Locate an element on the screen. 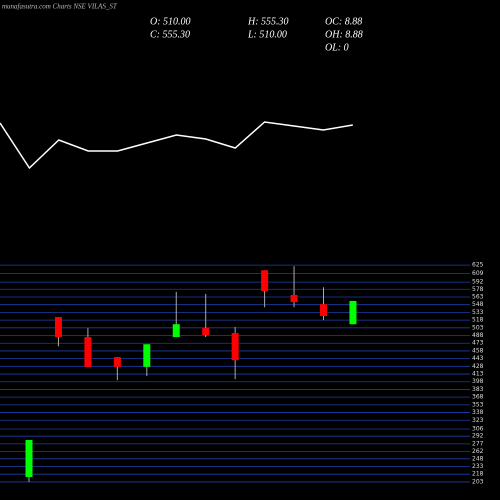 The width and height of the screenshot is (500, 500). y-tick-label: 592 is located at coordinates (478, 282).